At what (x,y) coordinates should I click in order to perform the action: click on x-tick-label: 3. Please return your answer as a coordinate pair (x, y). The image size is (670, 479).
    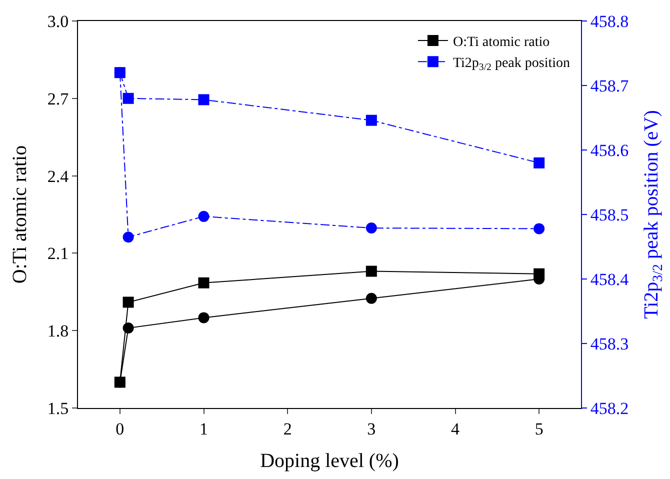
    Looking at the image, I should click on (371, 428).